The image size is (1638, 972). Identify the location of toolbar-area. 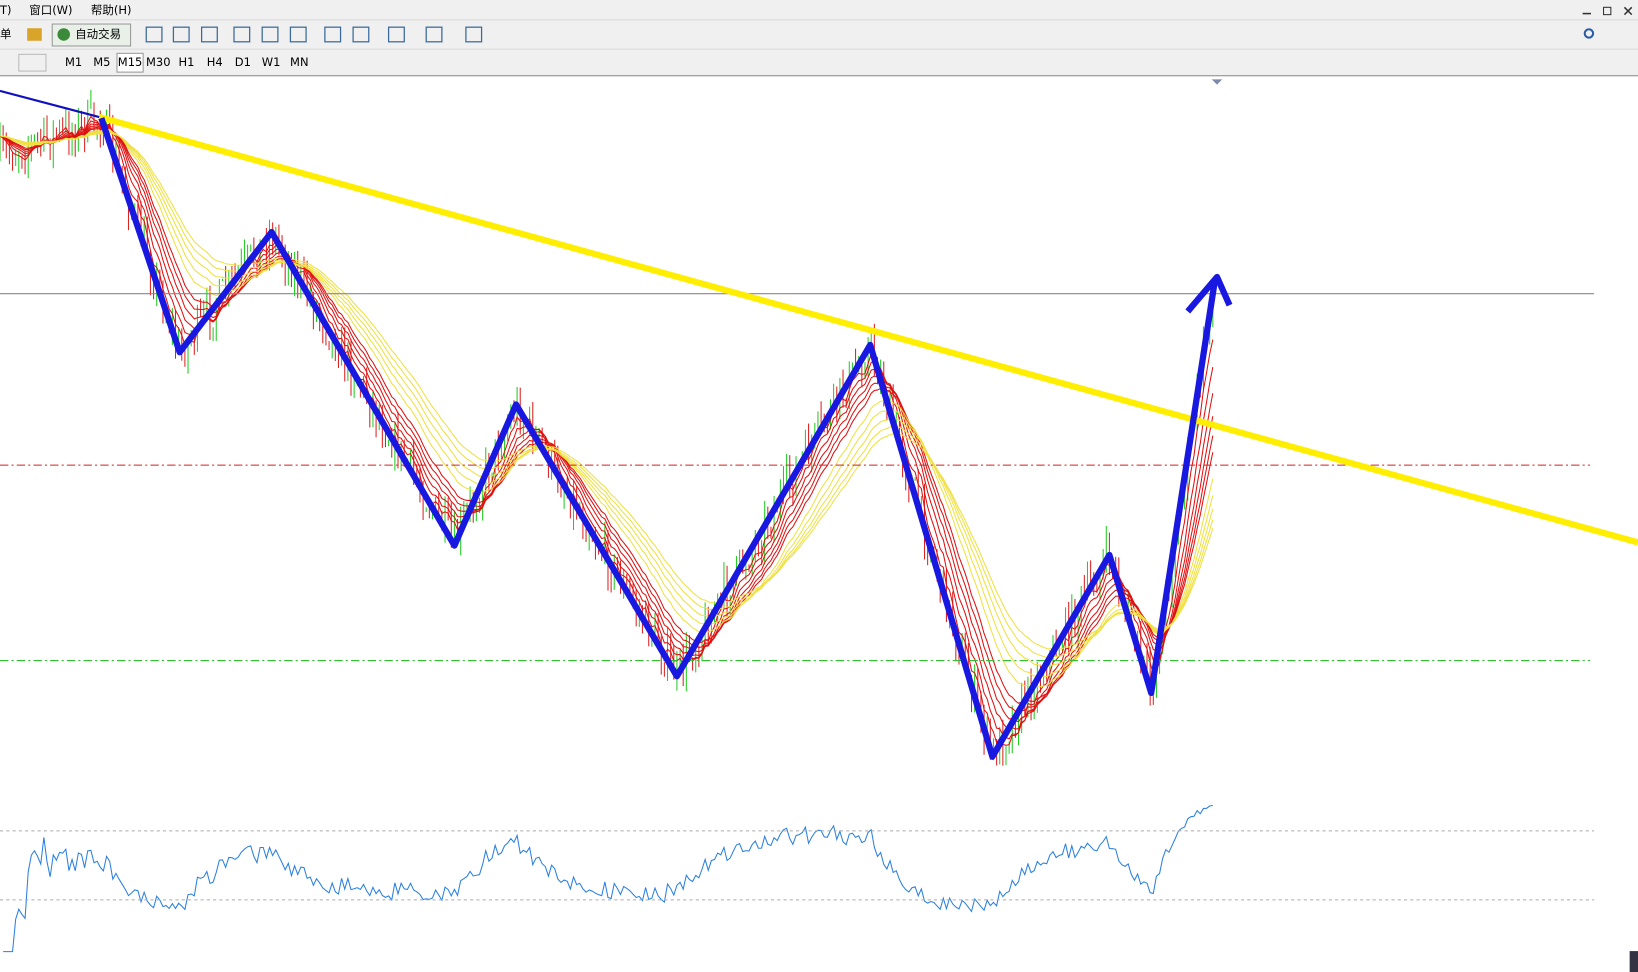
(819, 38).